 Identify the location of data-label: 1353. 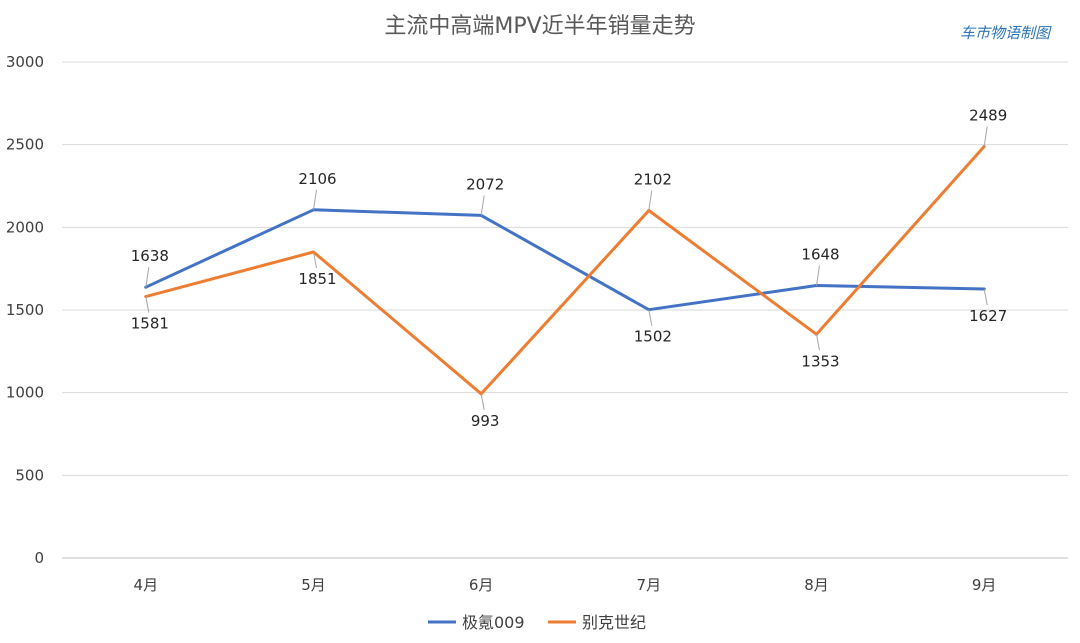
(820, 361).